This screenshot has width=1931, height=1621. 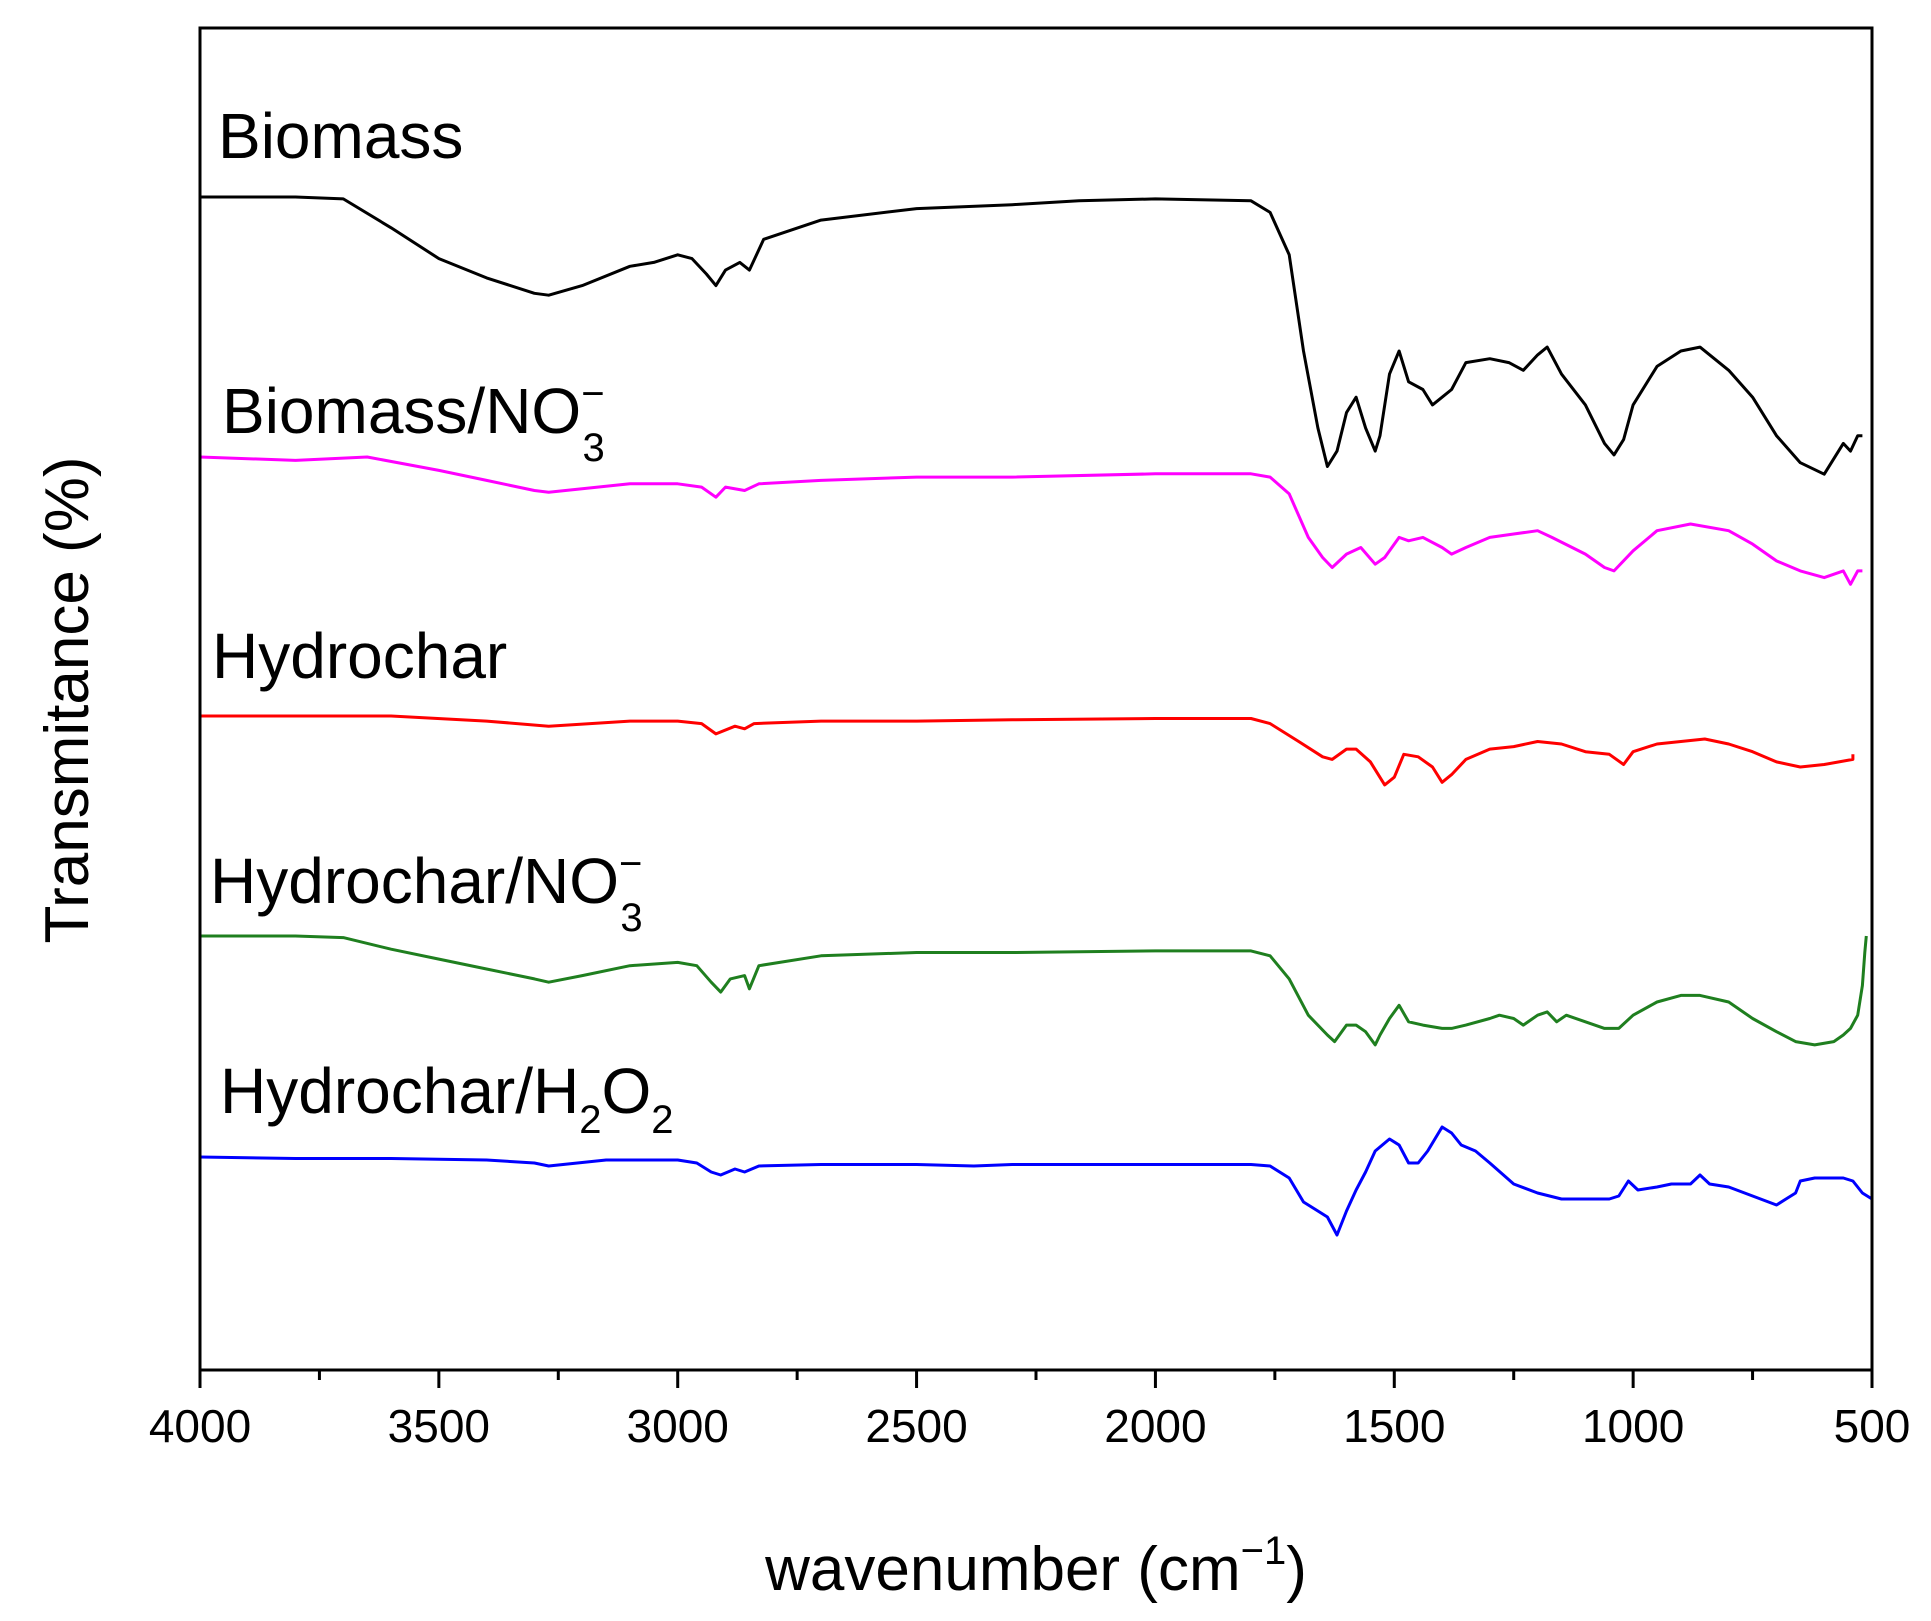 I want to click on x-tick-label-2000: 2000, so click(x=1155, y=1426).